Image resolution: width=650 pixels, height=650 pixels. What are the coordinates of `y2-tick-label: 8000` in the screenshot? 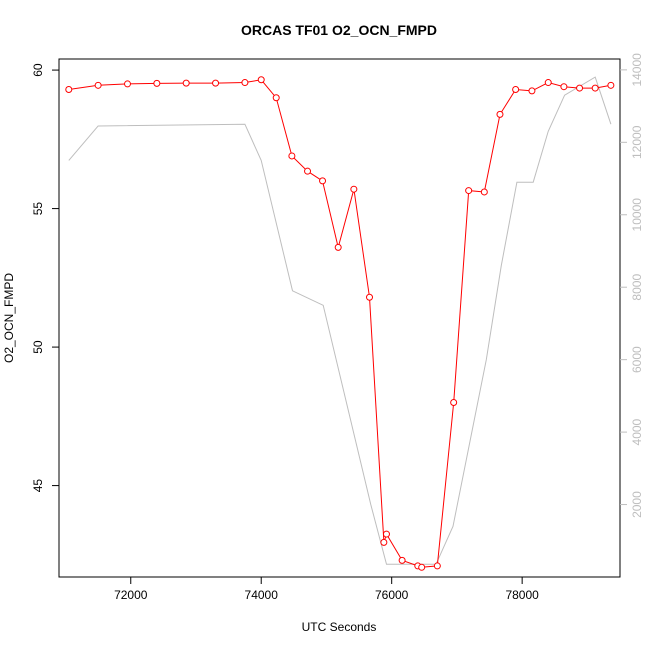 It's located at (637, 287).